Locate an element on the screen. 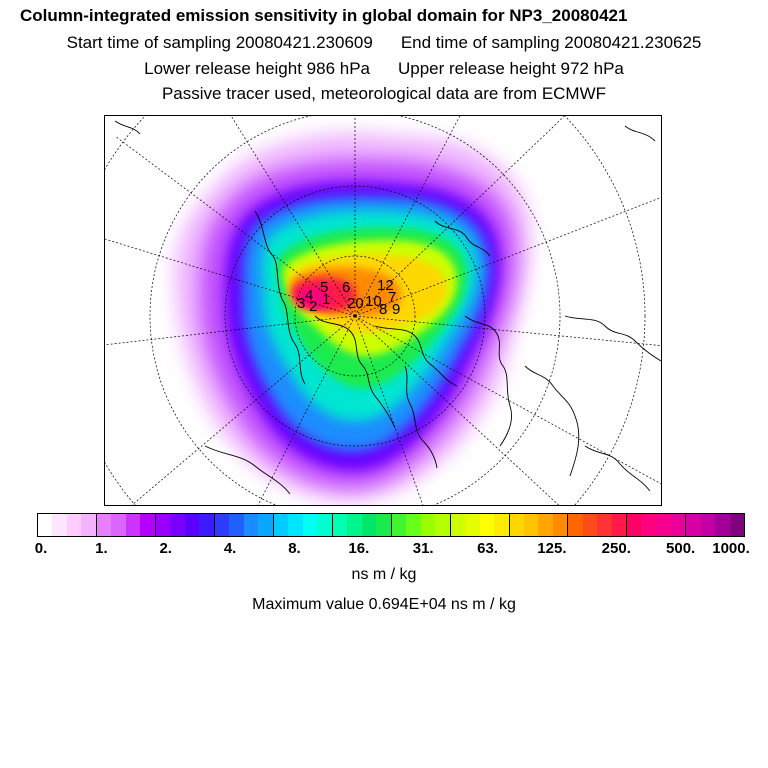 The image size is (768, 768). colorbar-tick-label: 2. is located at coordinates (165, 548).